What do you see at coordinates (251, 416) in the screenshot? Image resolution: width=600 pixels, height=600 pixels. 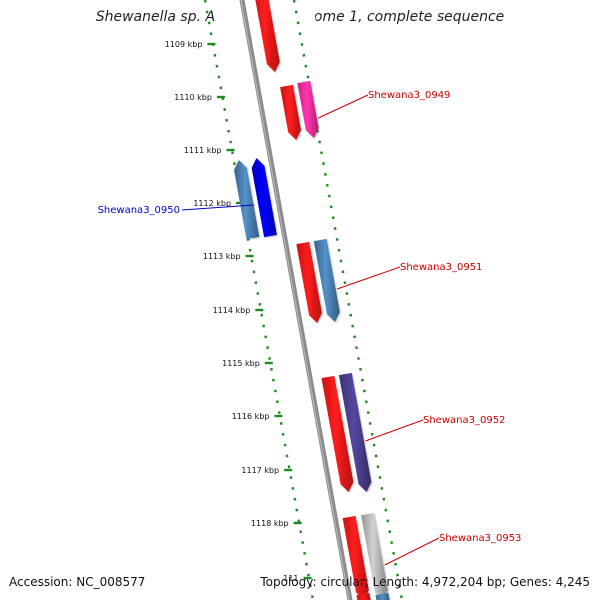 I see `ruler-tick-label: 1116 kbp` at bounding box center [251, 416].